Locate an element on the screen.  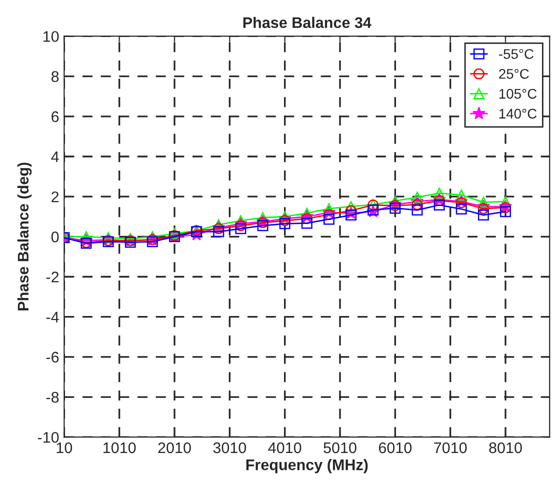
x-tick-label: 7010 is located at coordinates (450, 448).